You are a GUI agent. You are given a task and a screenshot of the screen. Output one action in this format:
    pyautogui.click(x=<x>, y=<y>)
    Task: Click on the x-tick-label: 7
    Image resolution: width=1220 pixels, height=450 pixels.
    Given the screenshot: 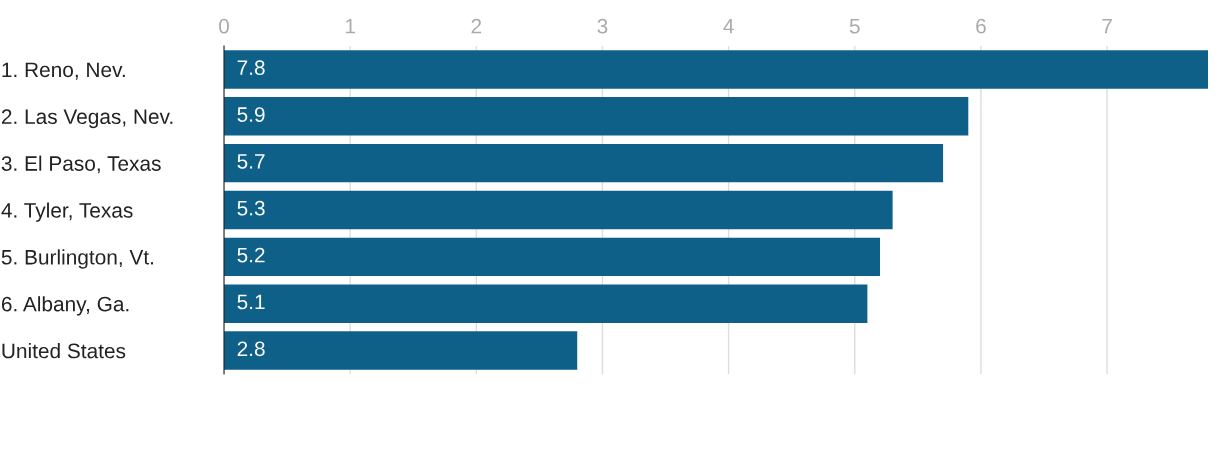 What is the action you would take?
    pyautogui.click(x=1107, y=26)
    